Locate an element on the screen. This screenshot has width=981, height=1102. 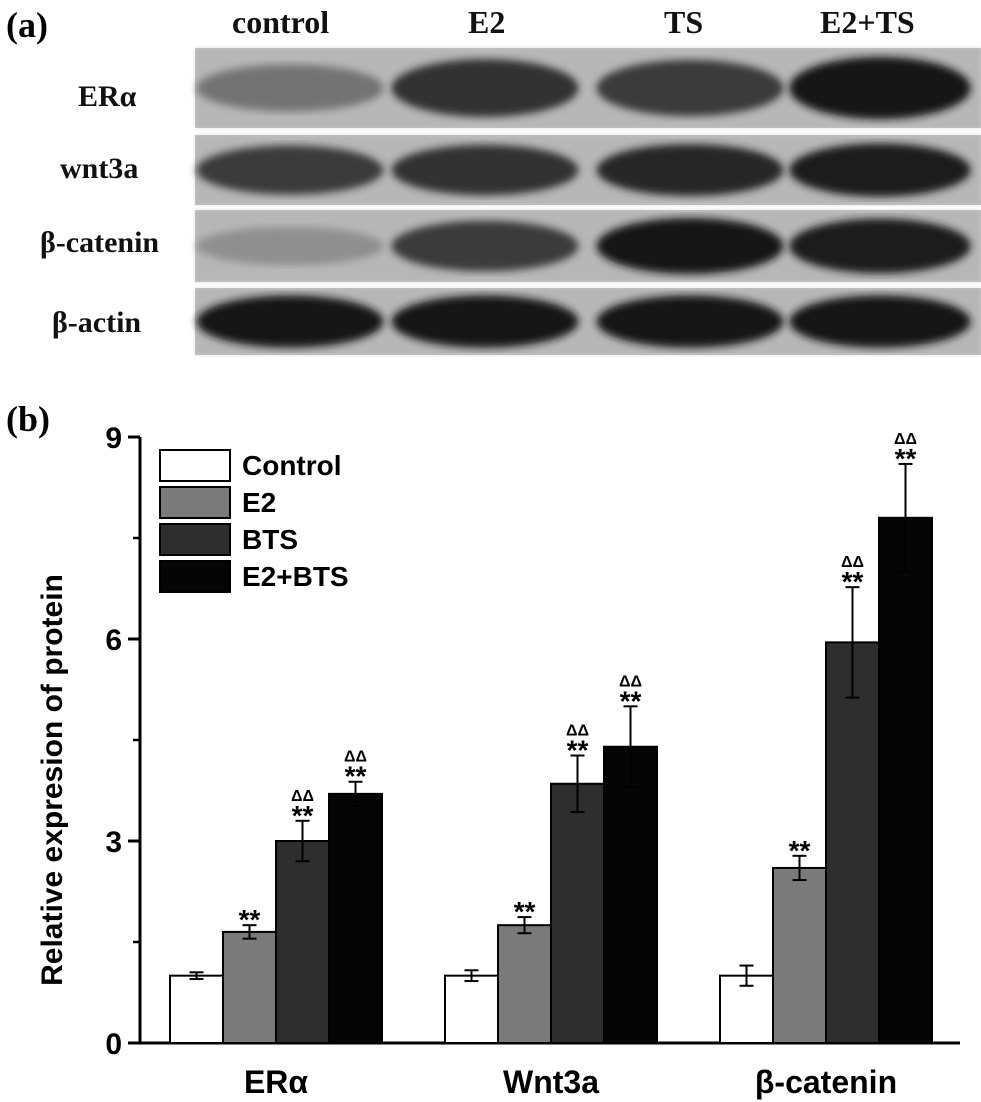
blot-row-label-beta-actin: β-actin is located at coordinates (97, 322).